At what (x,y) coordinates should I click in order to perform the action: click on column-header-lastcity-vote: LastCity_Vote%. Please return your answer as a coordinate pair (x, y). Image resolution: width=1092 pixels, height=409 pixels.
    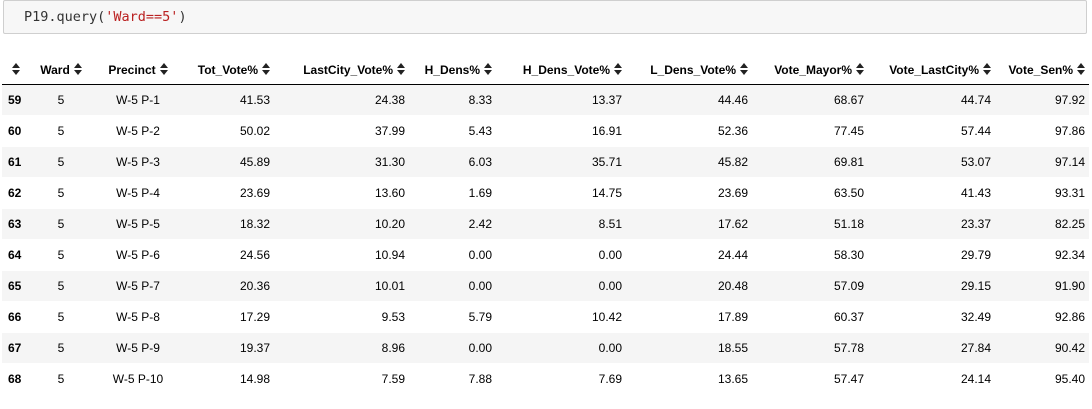
    Looking at the image, I should click on (341, 70).